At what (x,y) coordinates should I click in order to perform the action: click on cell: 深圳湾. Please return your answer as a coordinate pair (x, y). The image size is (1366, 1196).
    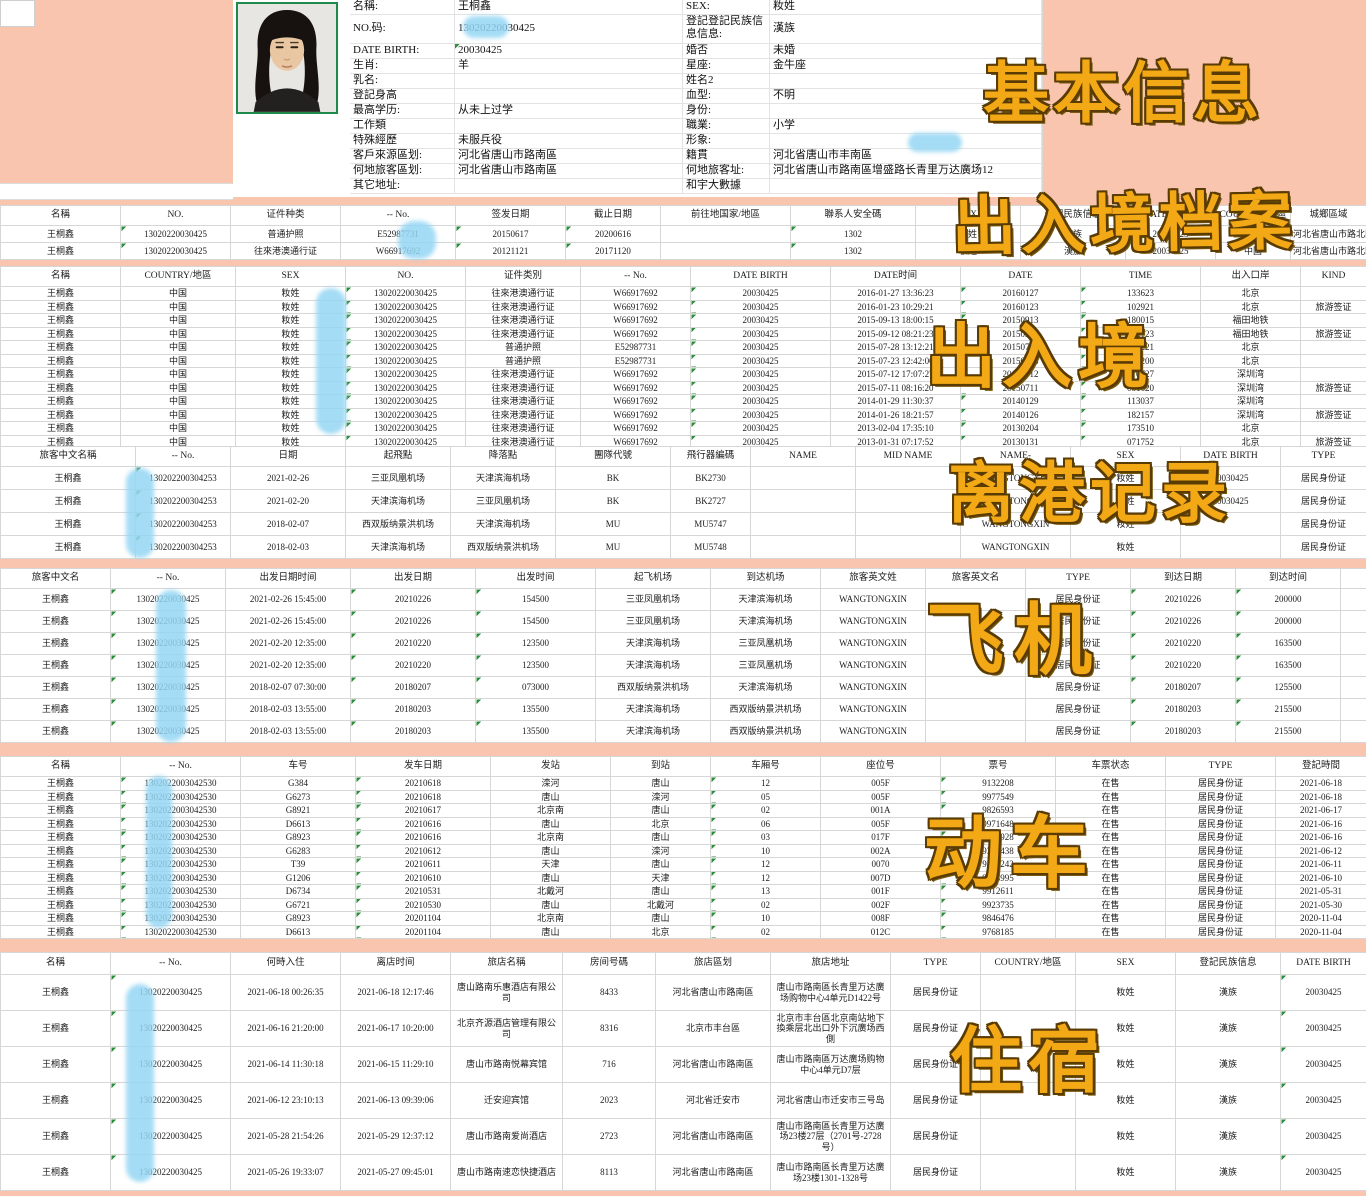
    Looking at the image, I should click on (1250, 374).